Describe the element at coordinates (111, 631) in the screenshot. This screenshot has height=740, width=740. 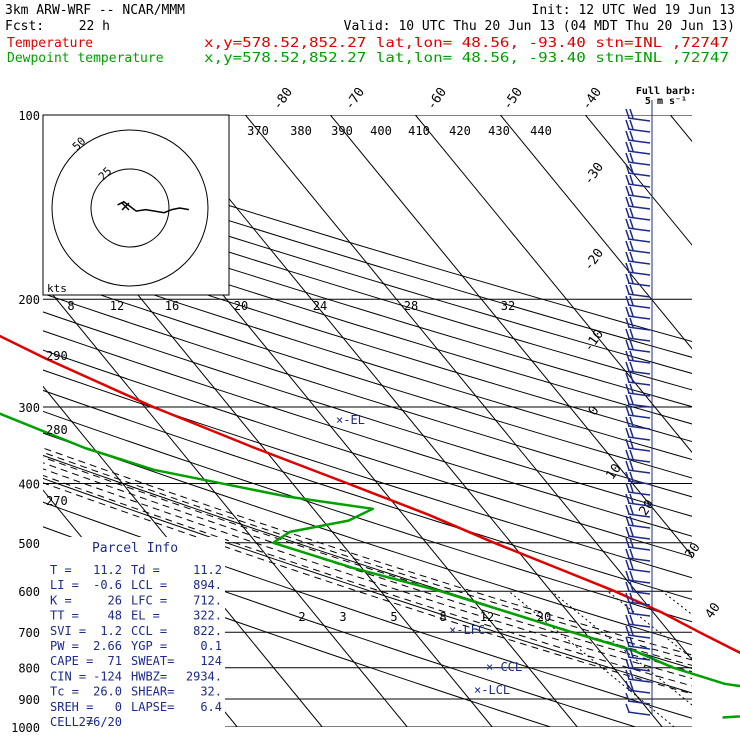
I see `parcel-info-value: 1.2` at that location.